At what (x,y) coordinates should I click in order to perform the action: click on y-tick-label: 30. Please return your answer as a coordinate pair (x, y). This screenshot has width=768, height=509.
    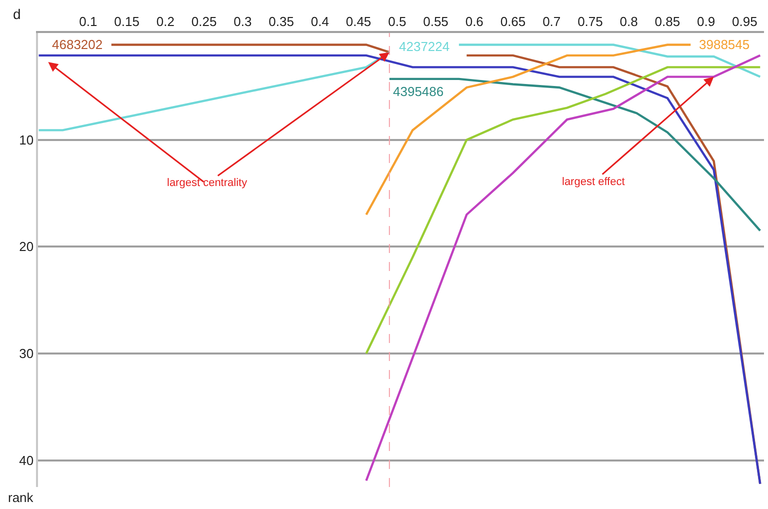
    Looking at the image, I should click on (26, 354).